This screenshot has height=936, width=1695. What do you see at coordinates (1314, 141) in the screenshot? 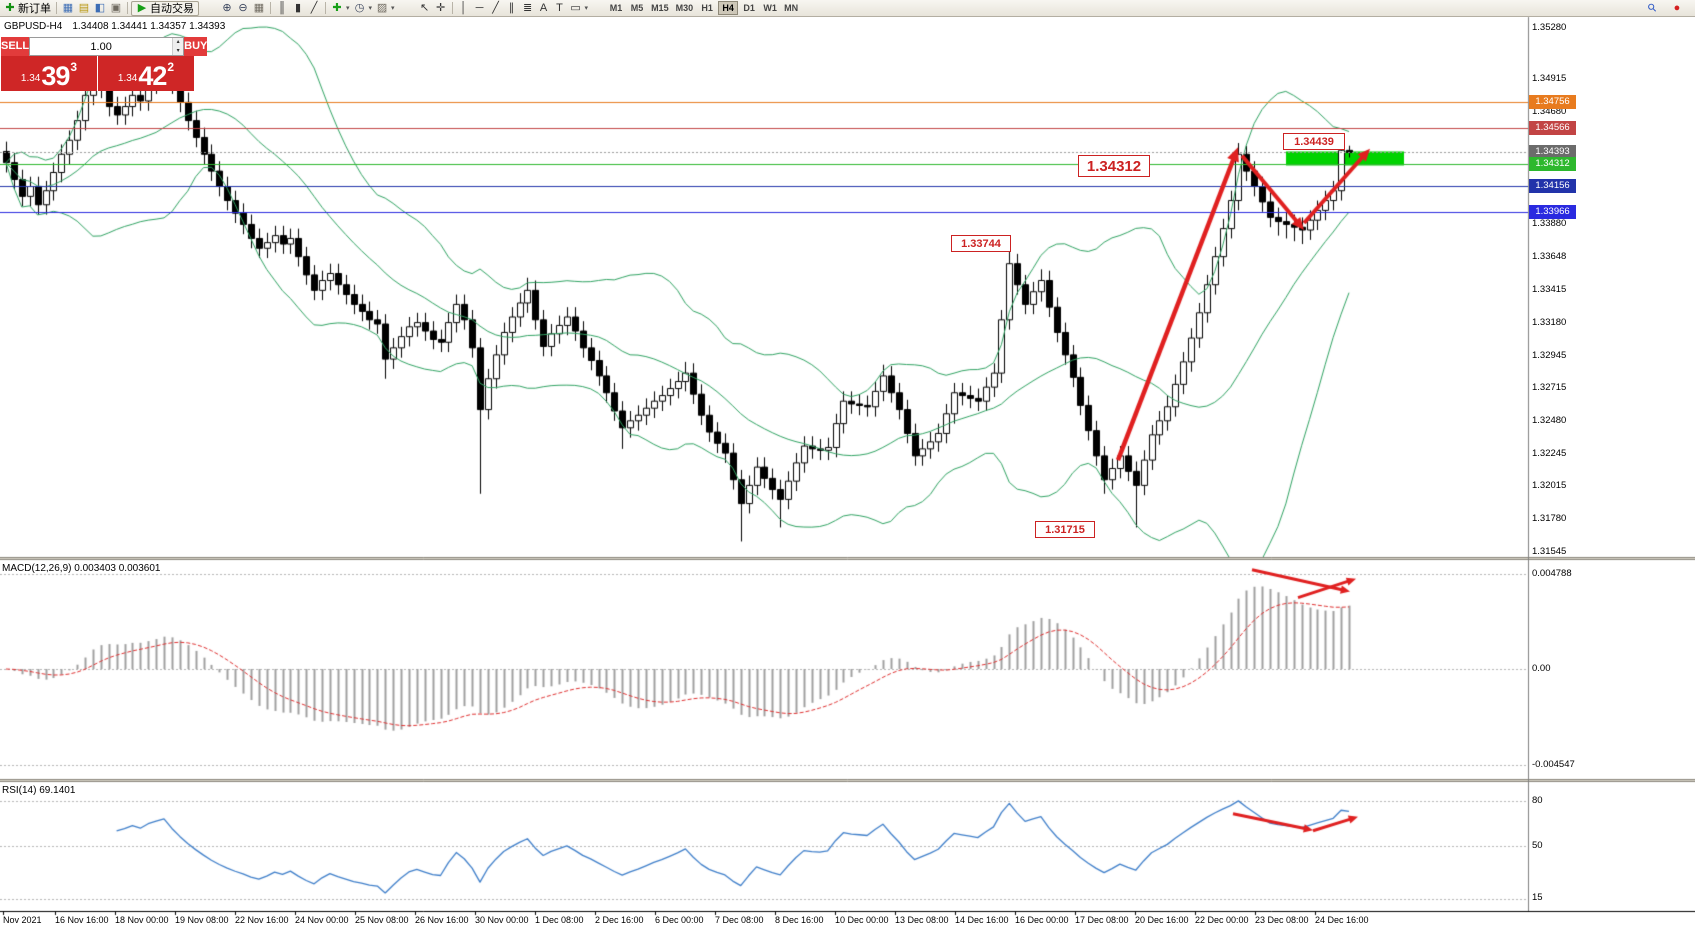
I see `price-annotation: 1.34439` at bounding box center [1314, 141].